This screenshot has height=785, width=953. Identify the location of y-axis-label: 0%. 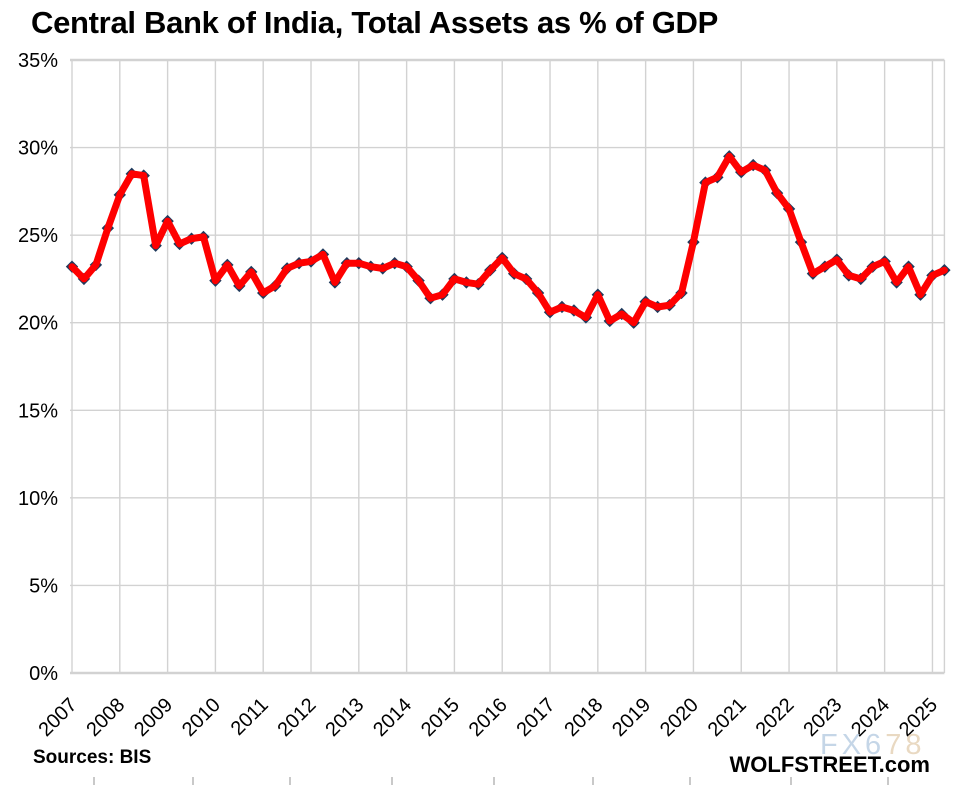
(43, 674).